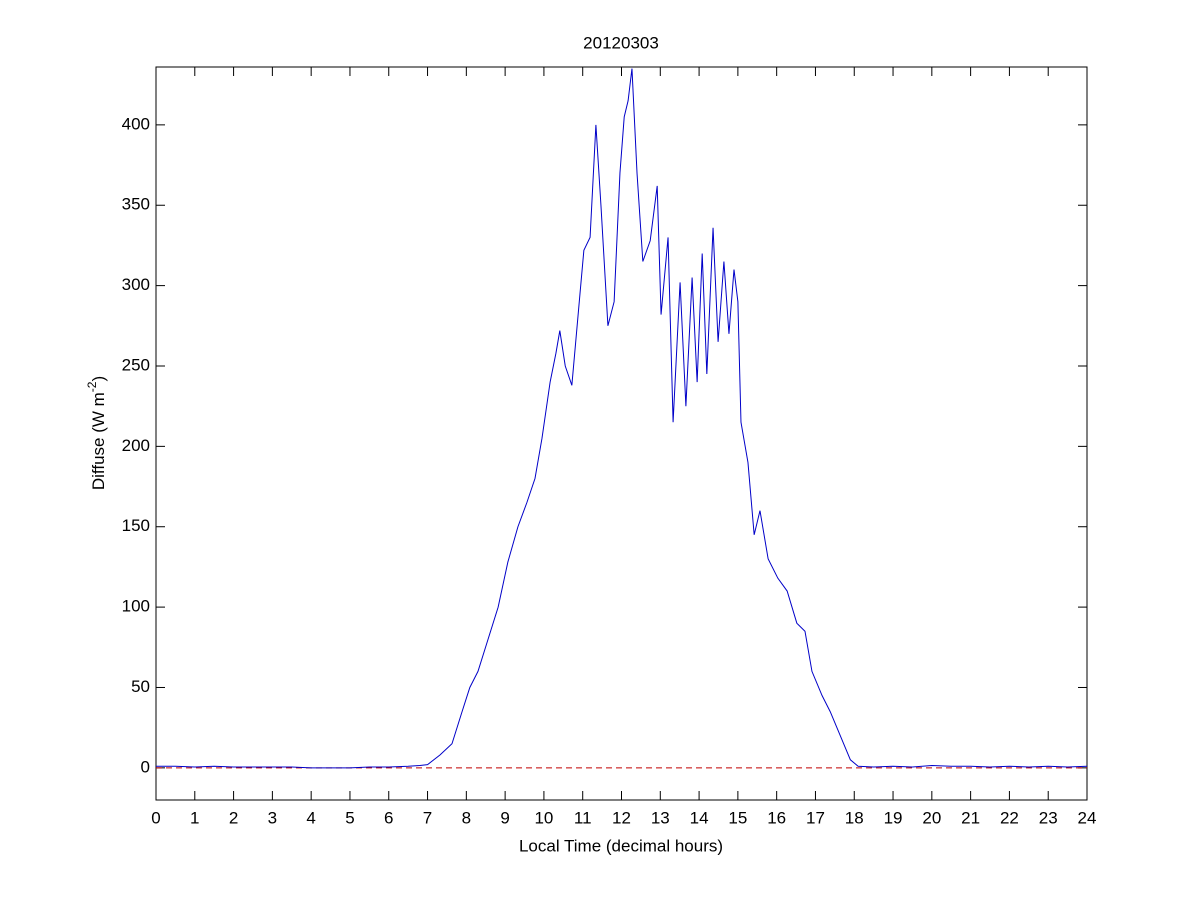 This screenshot has height=900, width=1201. I want to click on y-tick-label: 0, so click(145, 766).